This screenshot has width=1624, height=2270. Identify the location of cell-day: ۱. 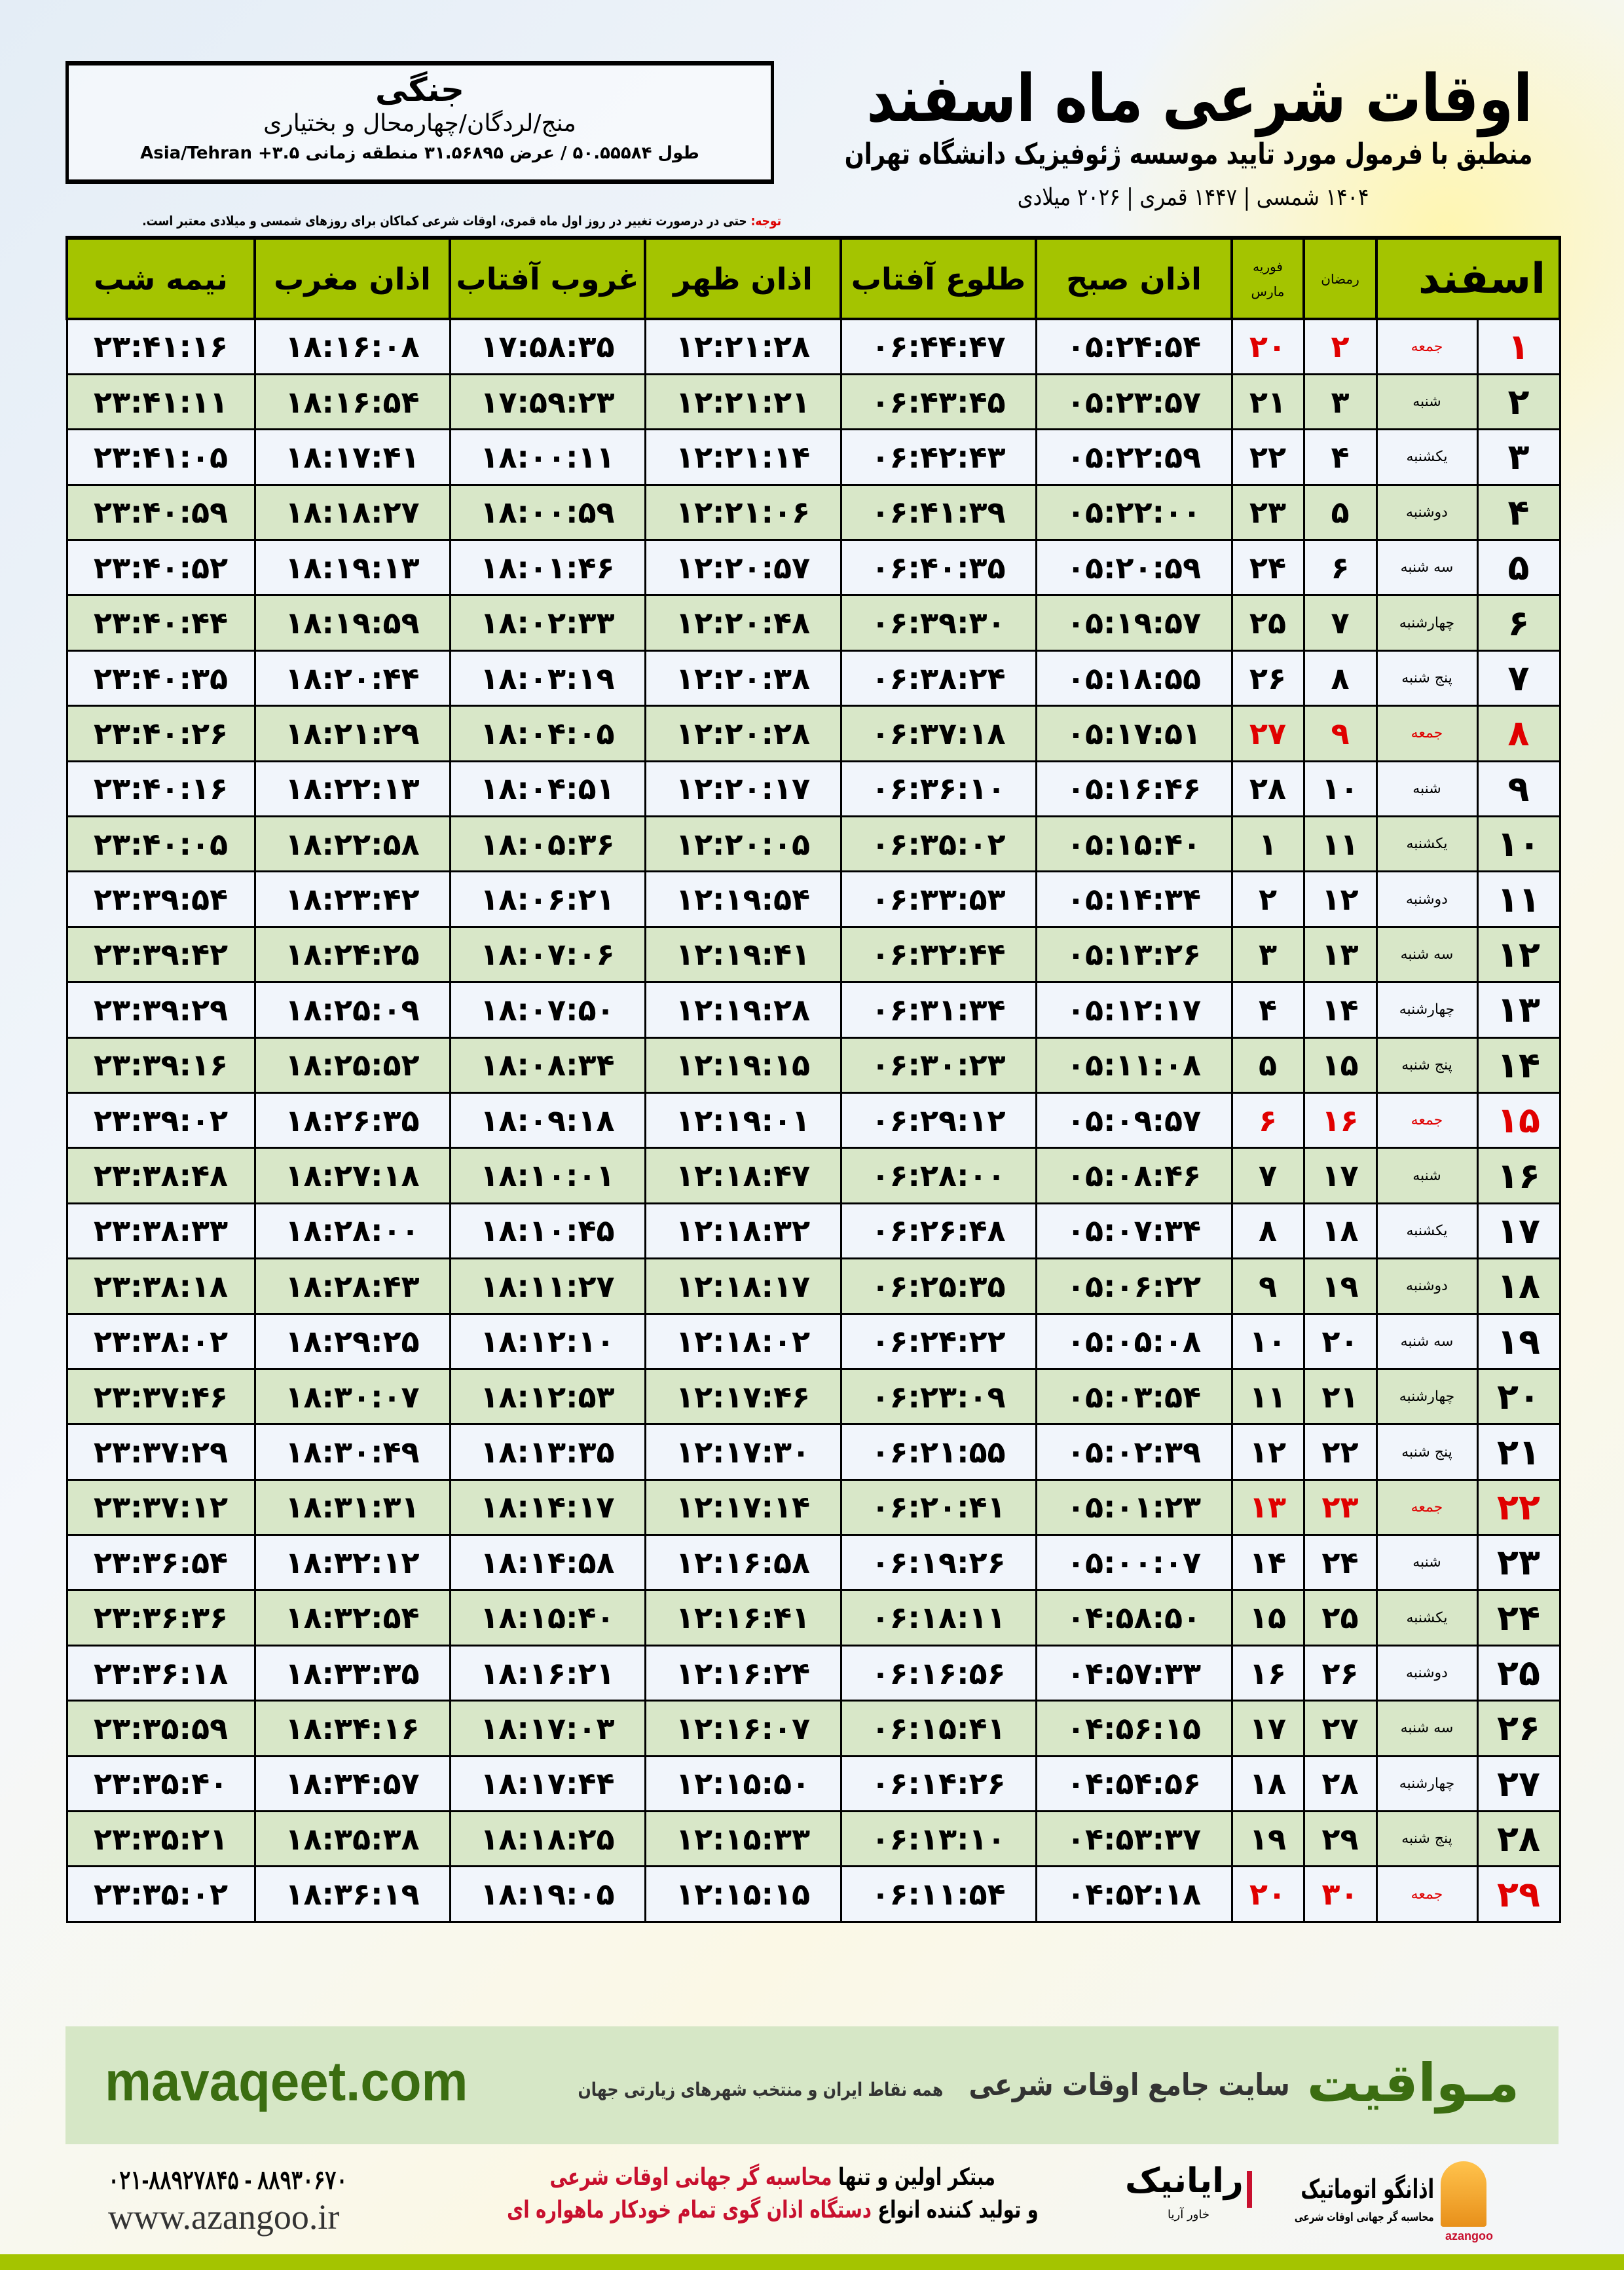
(1518, 346).